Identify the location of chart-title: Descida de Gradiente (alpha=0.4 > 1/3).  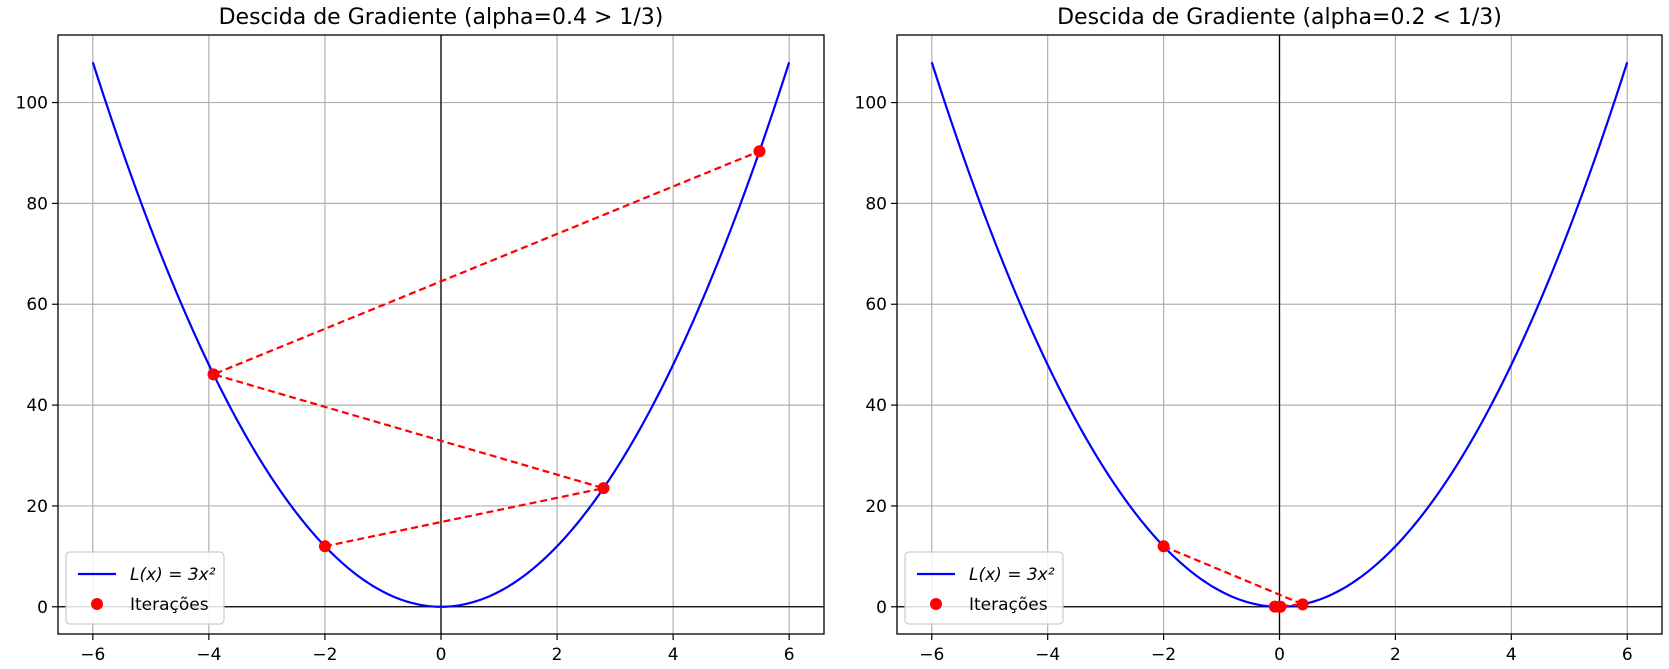
(441, 17).